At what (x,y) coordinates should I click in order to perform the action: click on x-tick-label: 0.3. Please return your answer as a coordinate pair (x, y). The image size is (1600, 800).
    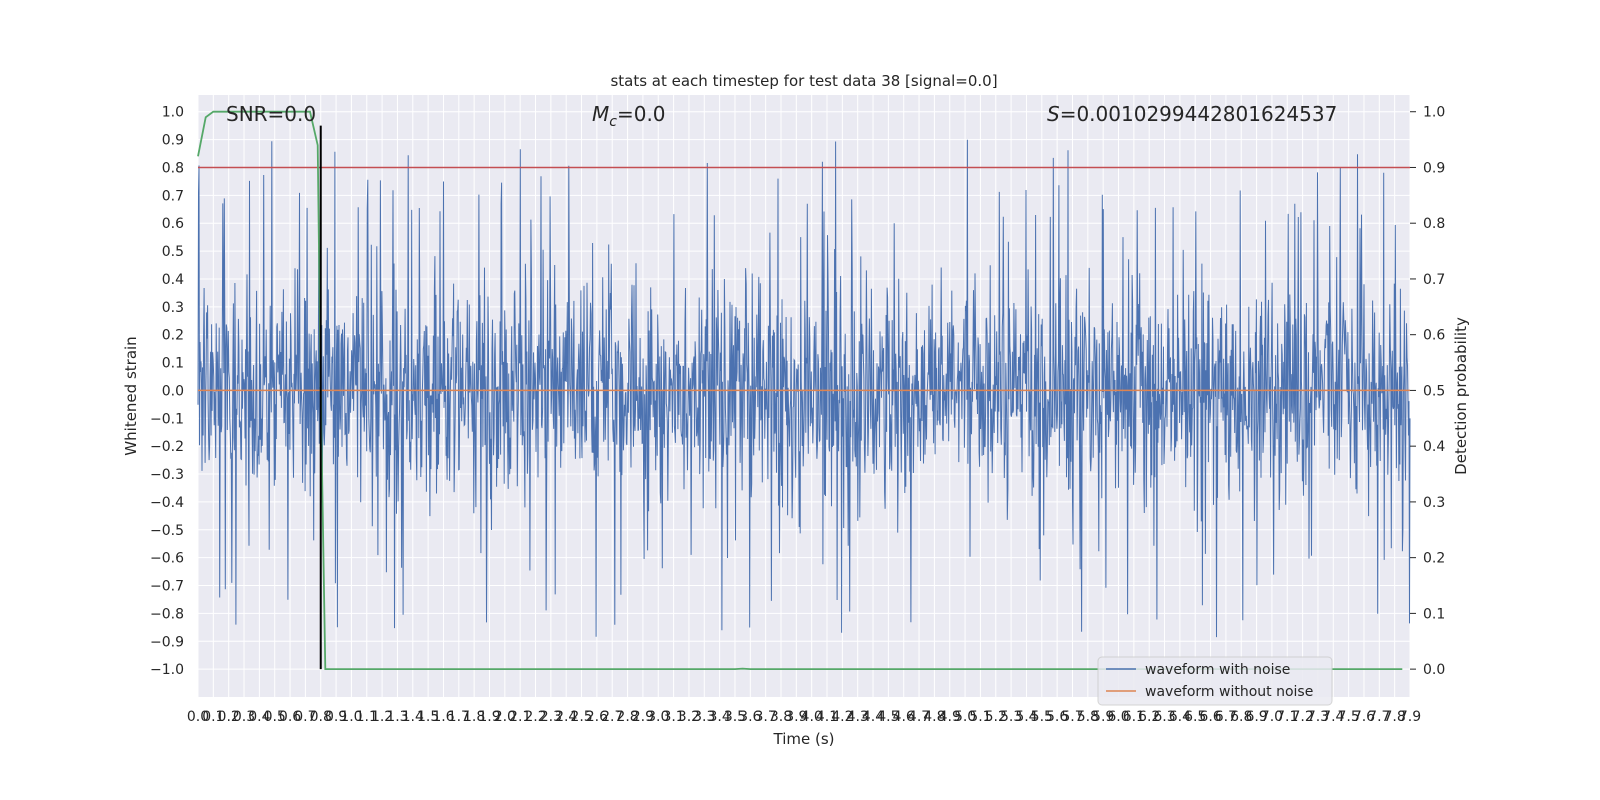
    Looking at the image, I should click on (244, 717).